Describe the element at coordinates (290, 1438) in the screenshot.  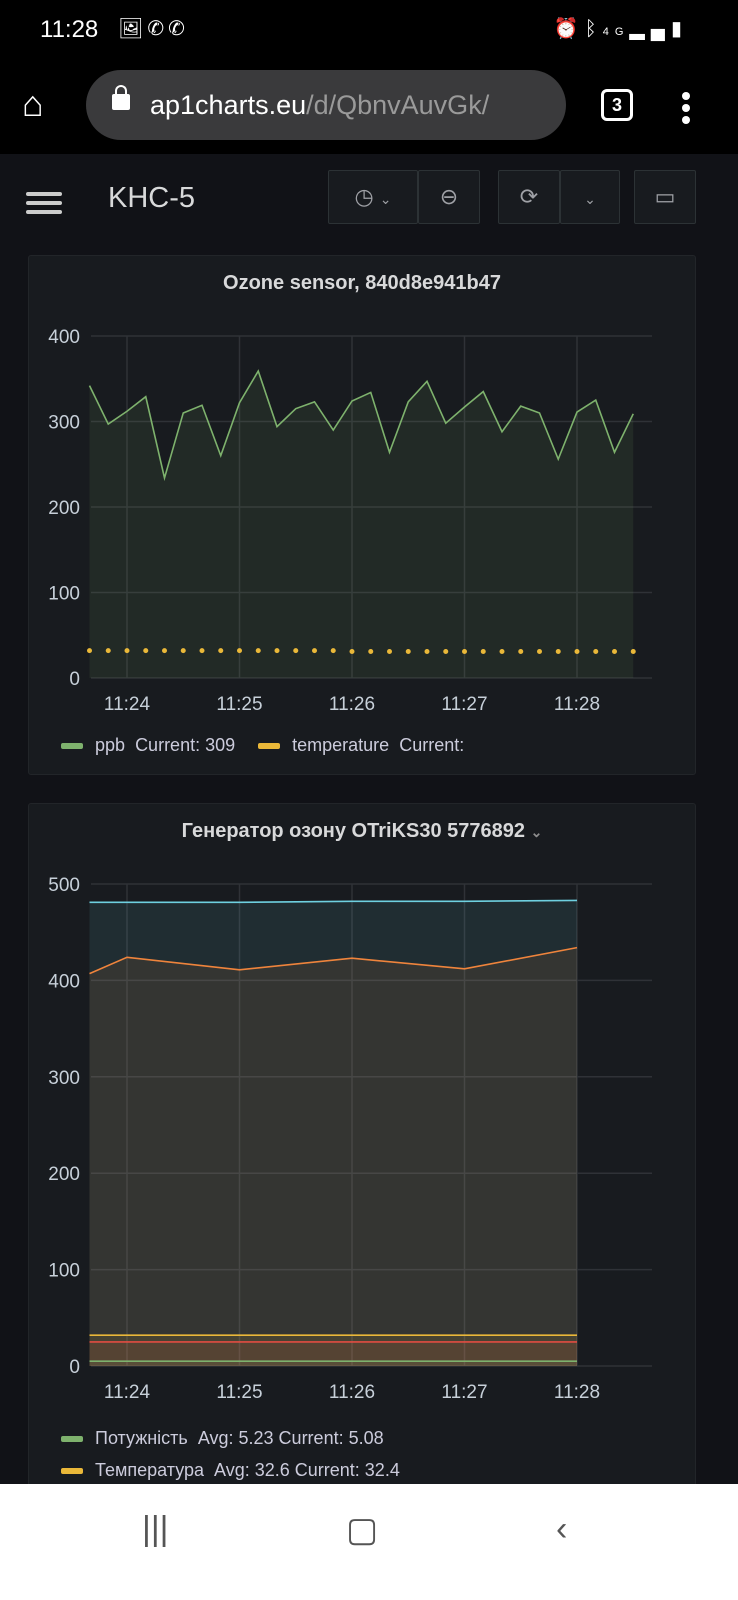
I see `legend-stats: Avg: 5.23 Current: 5.08` at that location.